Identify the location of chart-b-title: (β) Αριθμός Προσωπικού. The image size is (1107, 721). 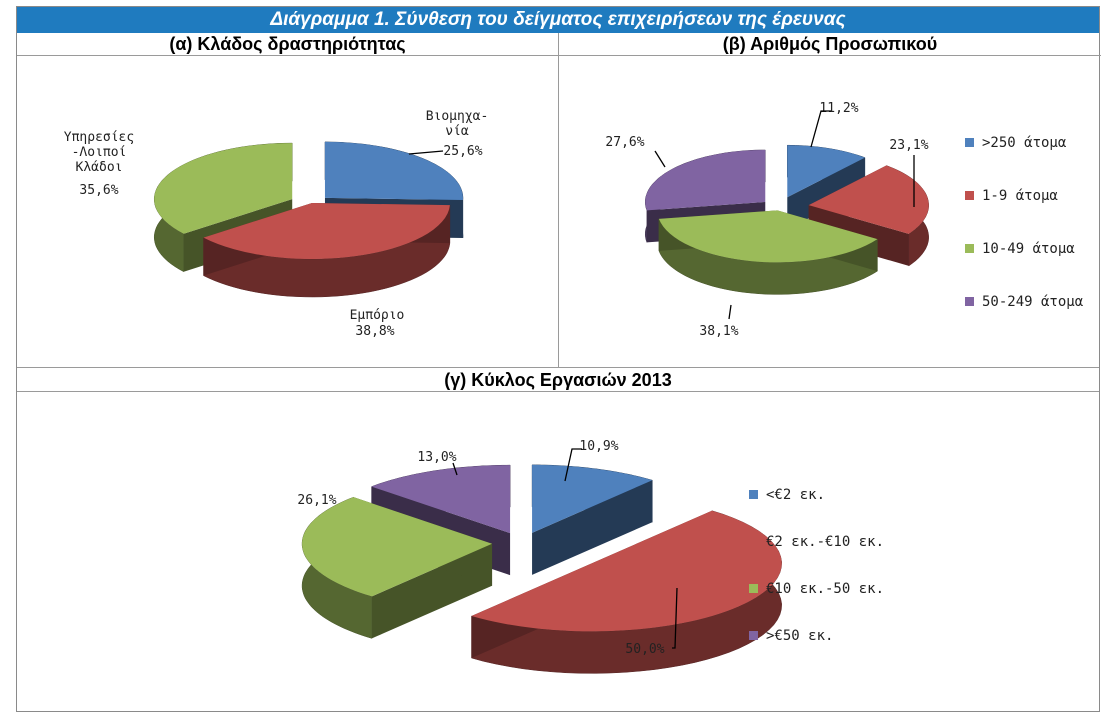
(830, 44).